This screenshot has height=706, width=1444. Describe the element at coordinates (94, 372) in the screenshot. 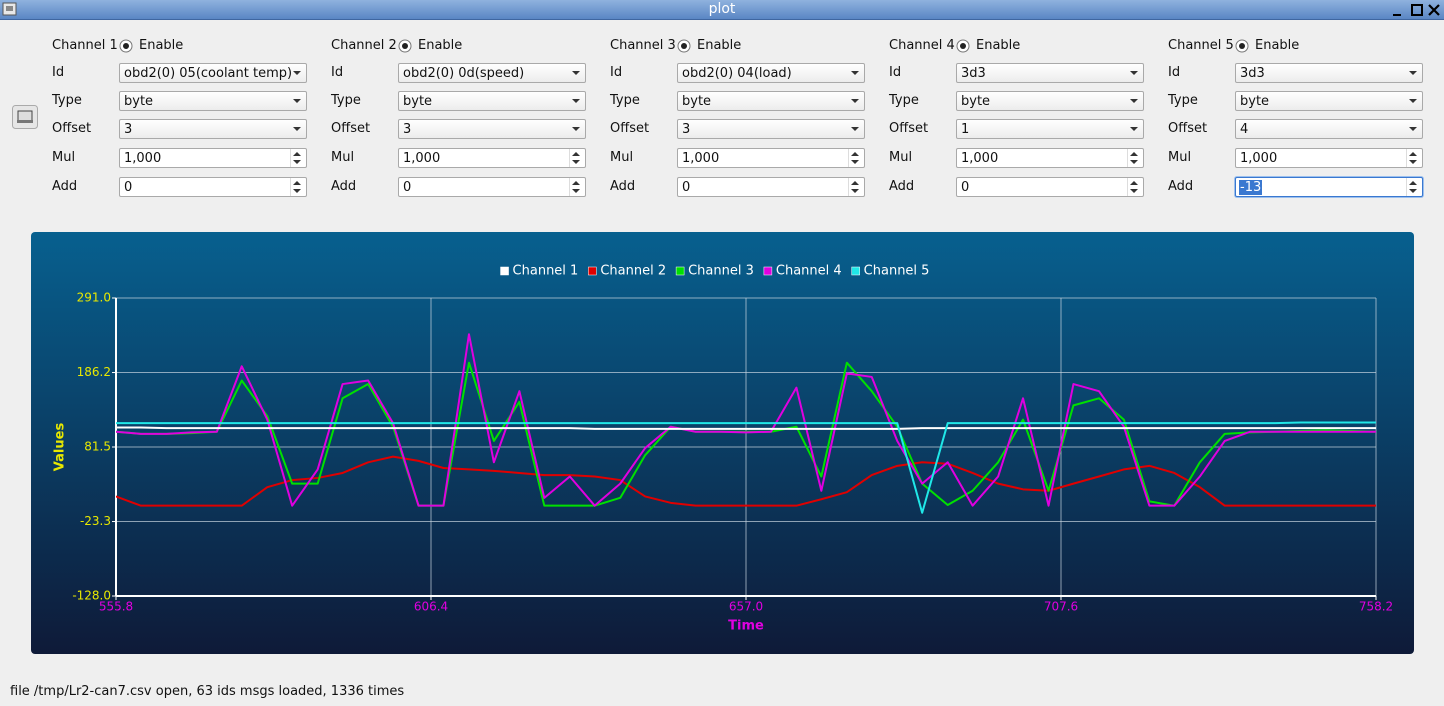

I see `y-tick-label: 186.2` at that location.